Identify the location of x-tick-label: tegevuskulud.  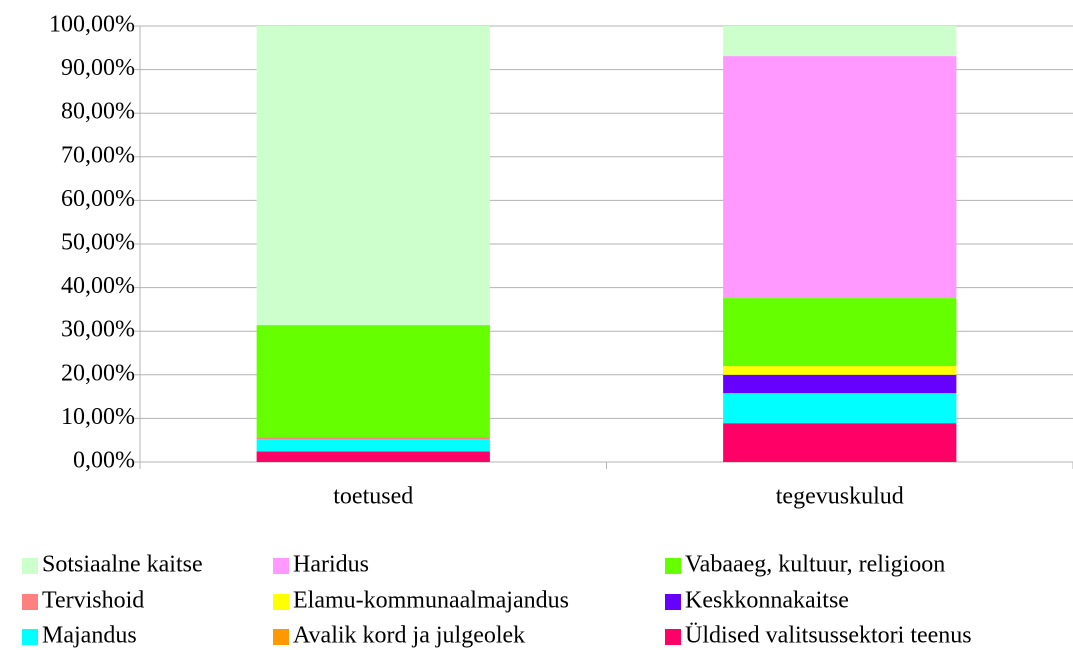
(840, 497).